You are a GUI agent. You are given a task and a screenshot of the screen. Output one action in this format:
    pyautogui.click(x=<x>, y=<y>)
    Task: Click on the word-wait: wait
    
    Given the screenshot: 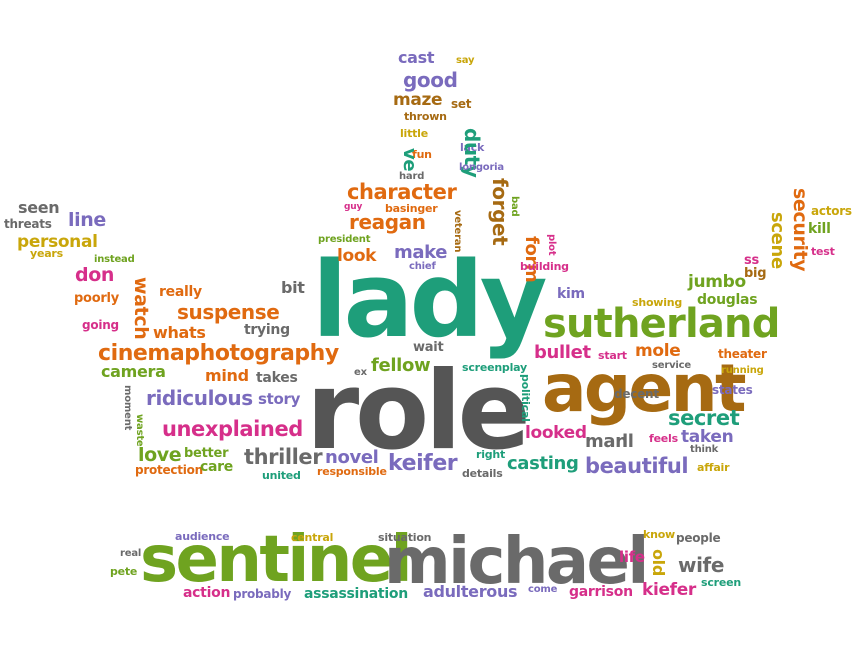 What is the action you would take?
    pyautogui.click(x=428, y=347)
    